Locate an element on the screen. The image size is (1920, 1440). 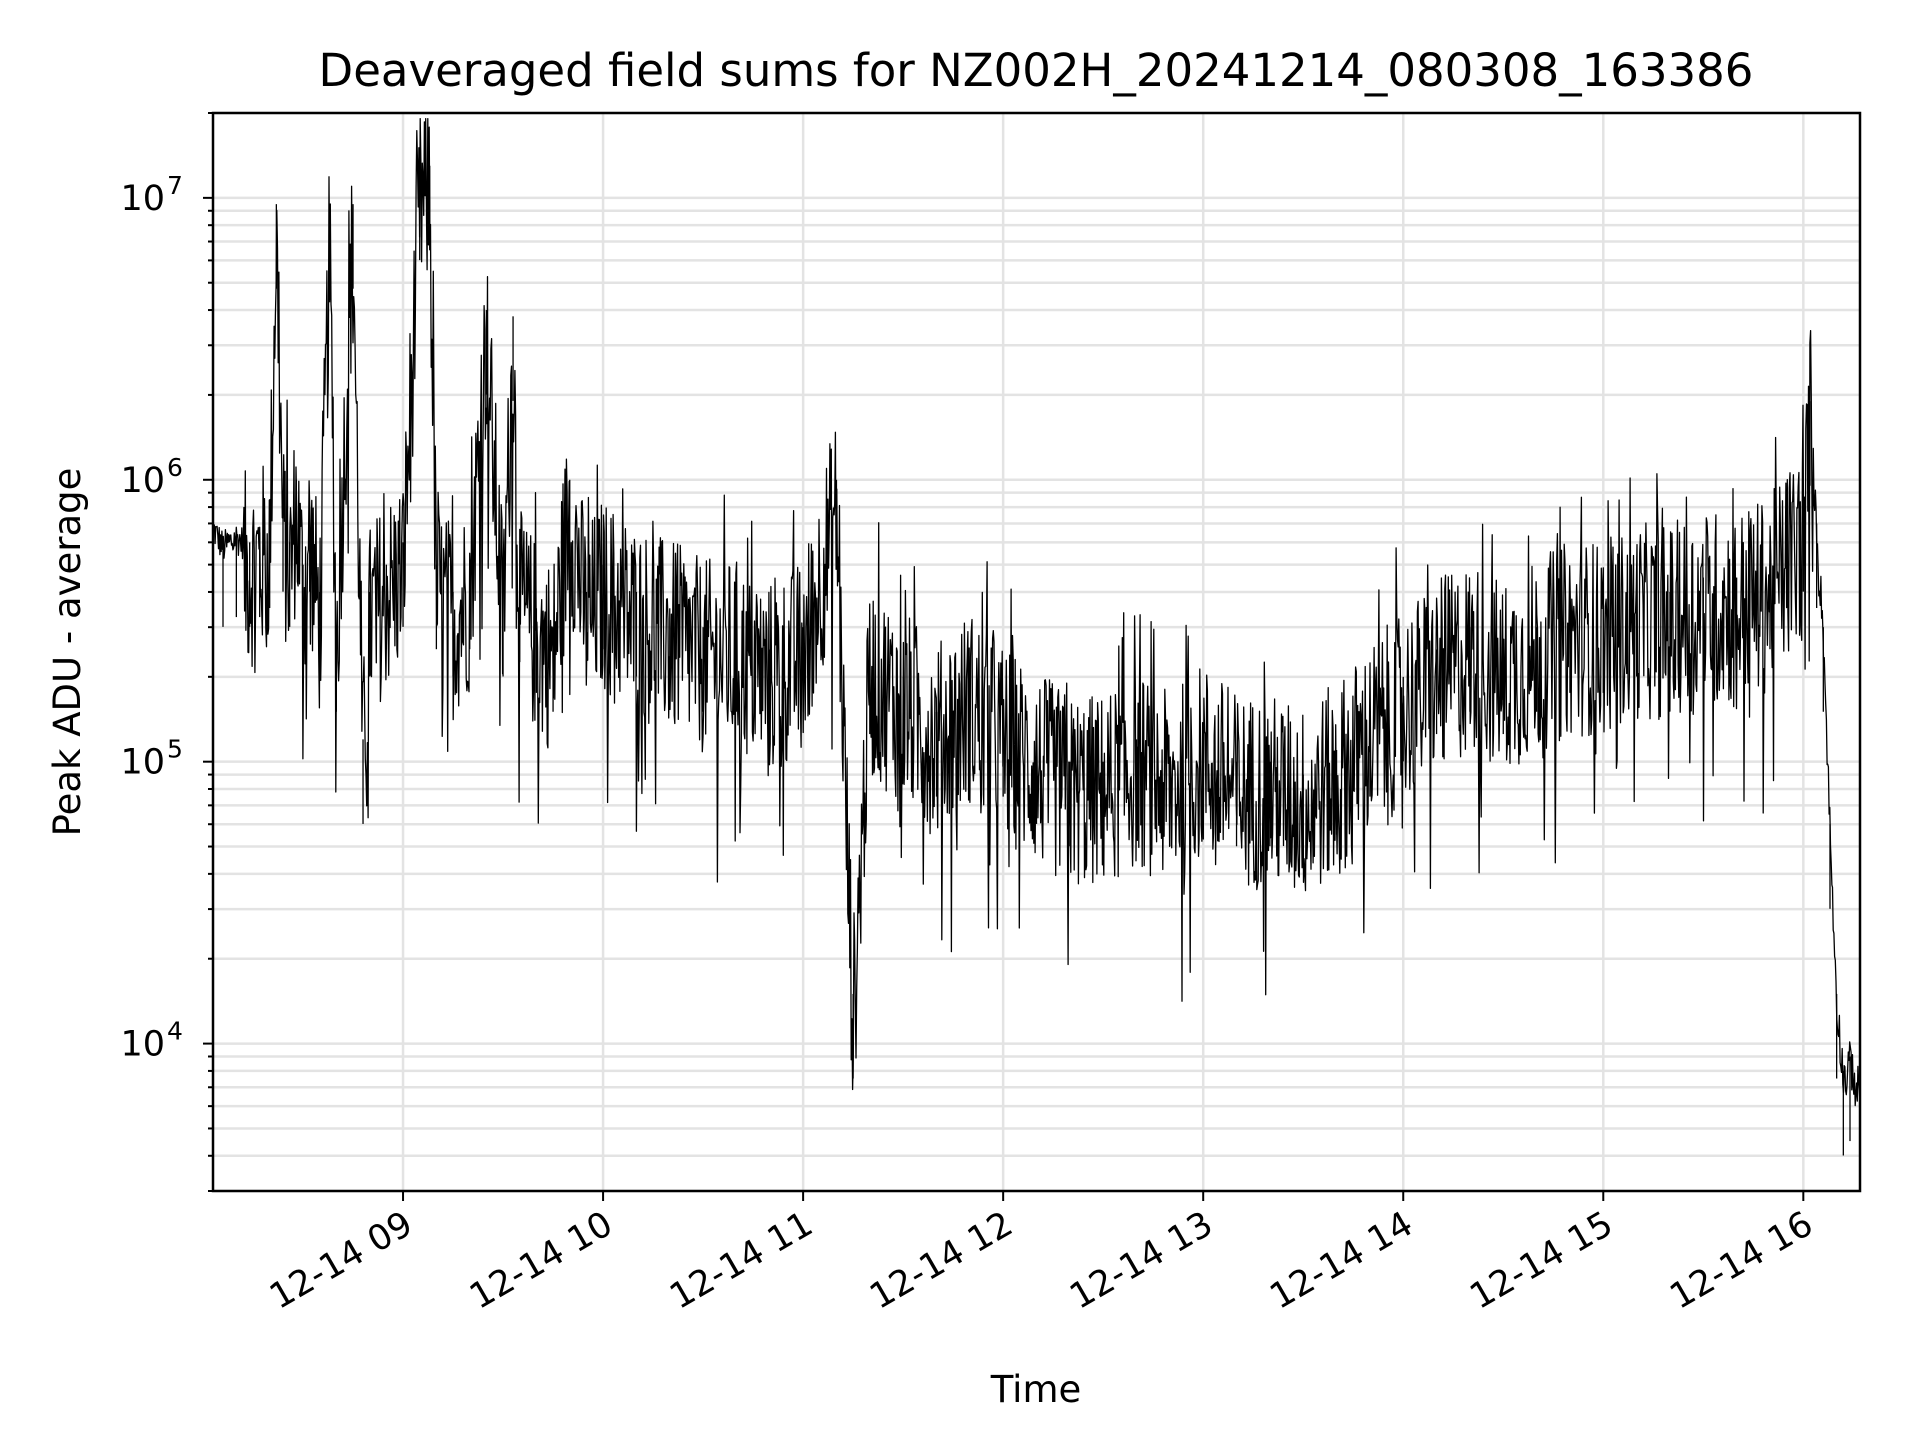
x-tick-label: 12-14 15 is located at coordinates (1541, 1260).